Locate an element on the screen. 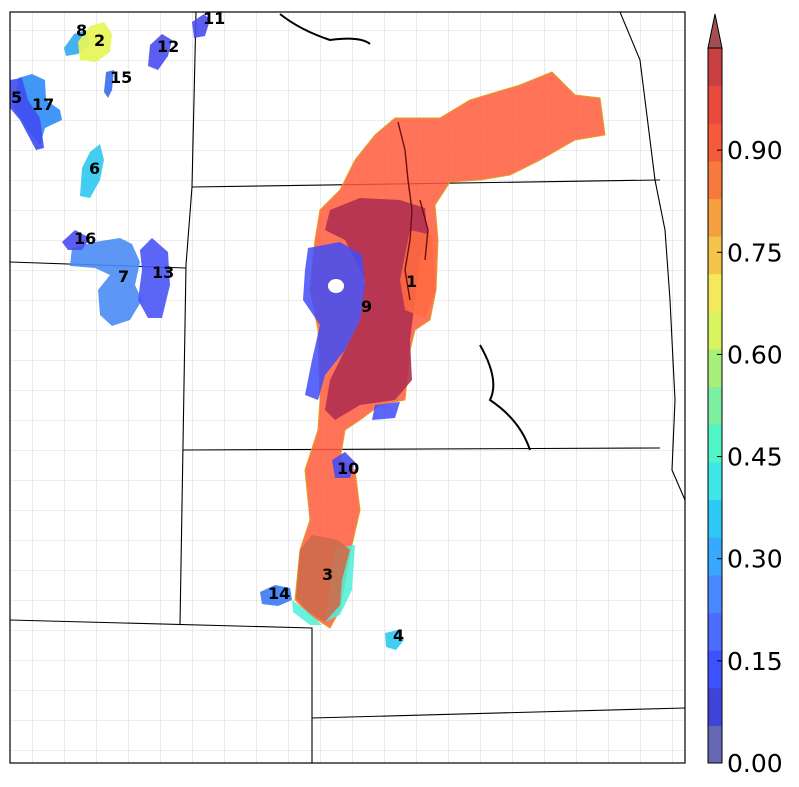  region-label-6: 6 is located at coordinates (94, 168).